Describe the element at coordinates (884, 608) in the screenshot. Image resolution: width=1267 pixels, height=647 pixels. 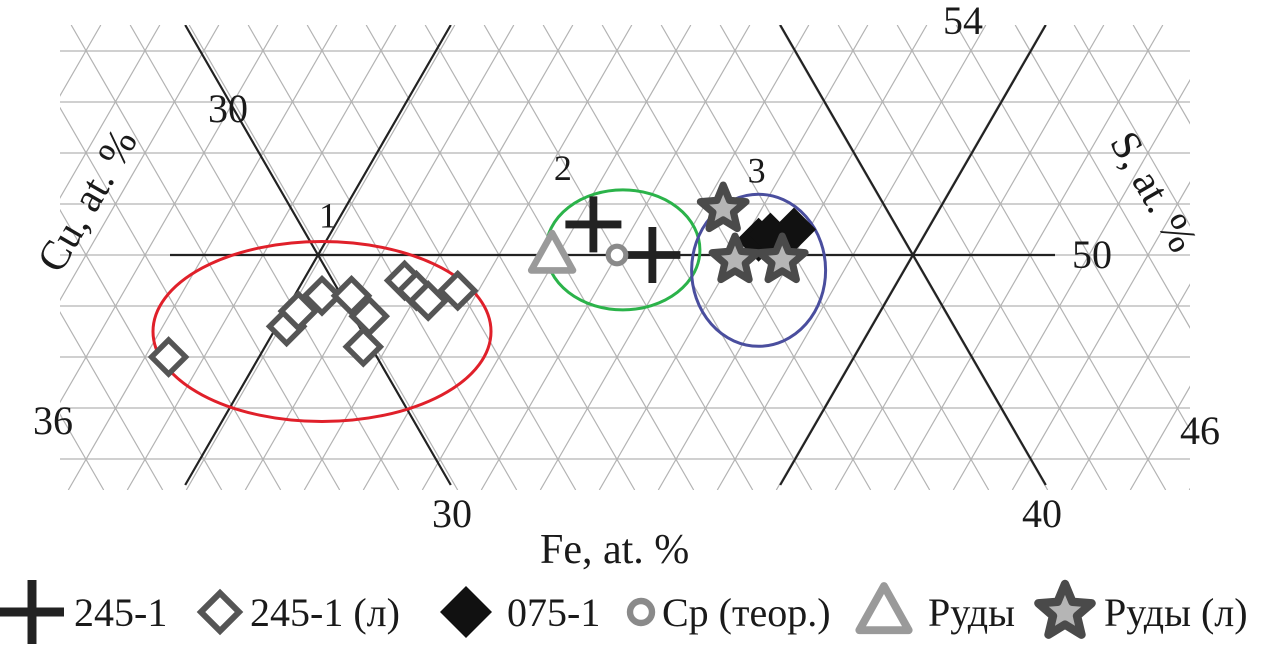
I see `legend-marker-triangle-open` at that location.